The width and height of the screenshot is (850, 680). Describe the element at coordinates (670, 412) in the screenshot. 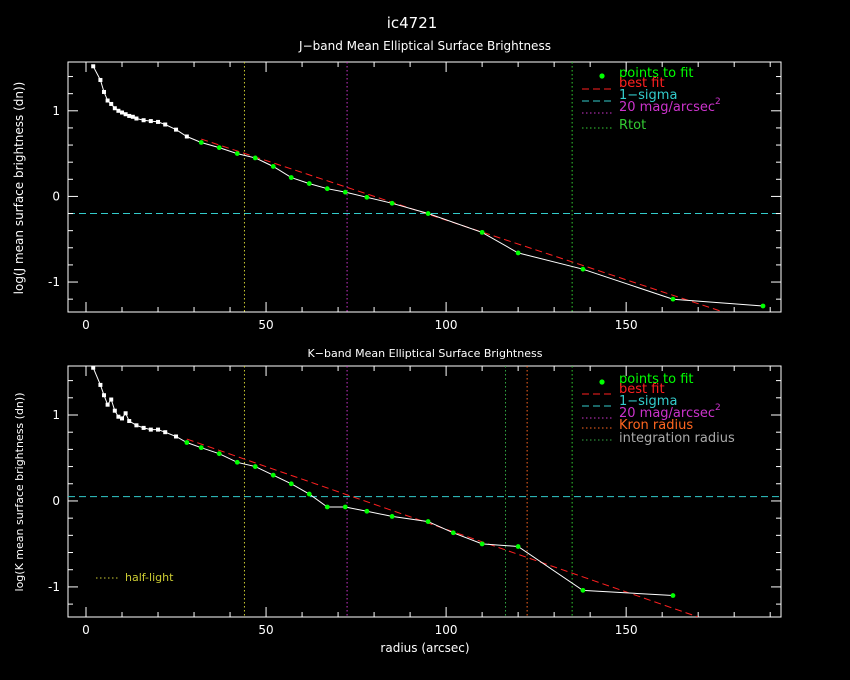

I see `k-legend-mag20-label: 20 mag/arcsec2` at that location.